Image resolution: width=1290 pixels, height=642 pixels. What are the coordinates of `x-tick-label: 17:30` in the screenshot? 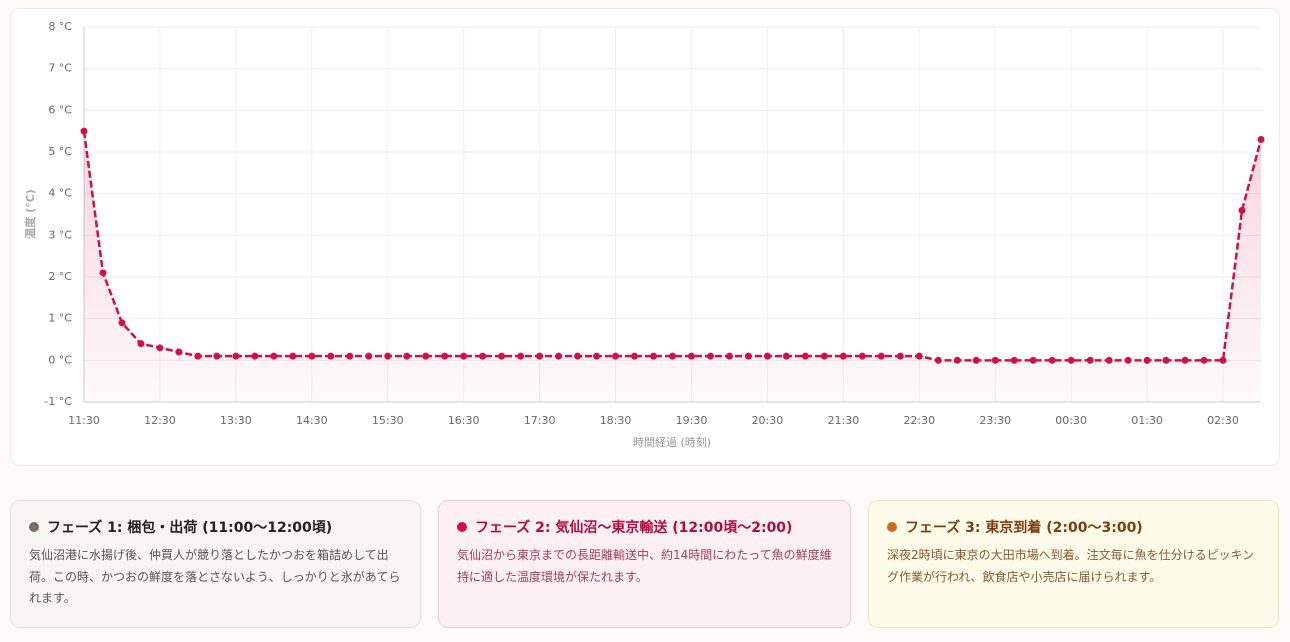 It's located at (540, 420).